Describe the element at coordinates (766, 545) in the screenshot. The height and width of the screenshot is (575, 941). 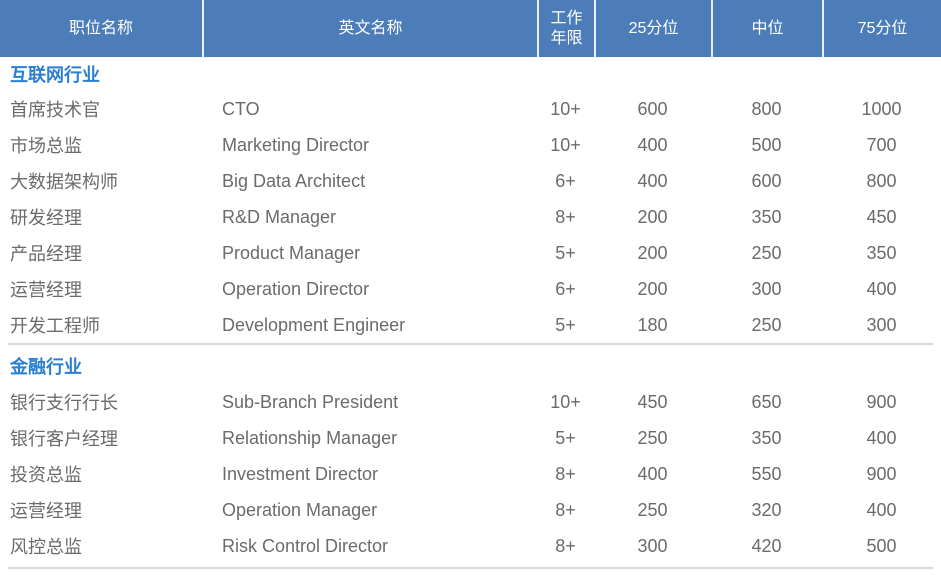
I see `cell-median: 420` at that location.